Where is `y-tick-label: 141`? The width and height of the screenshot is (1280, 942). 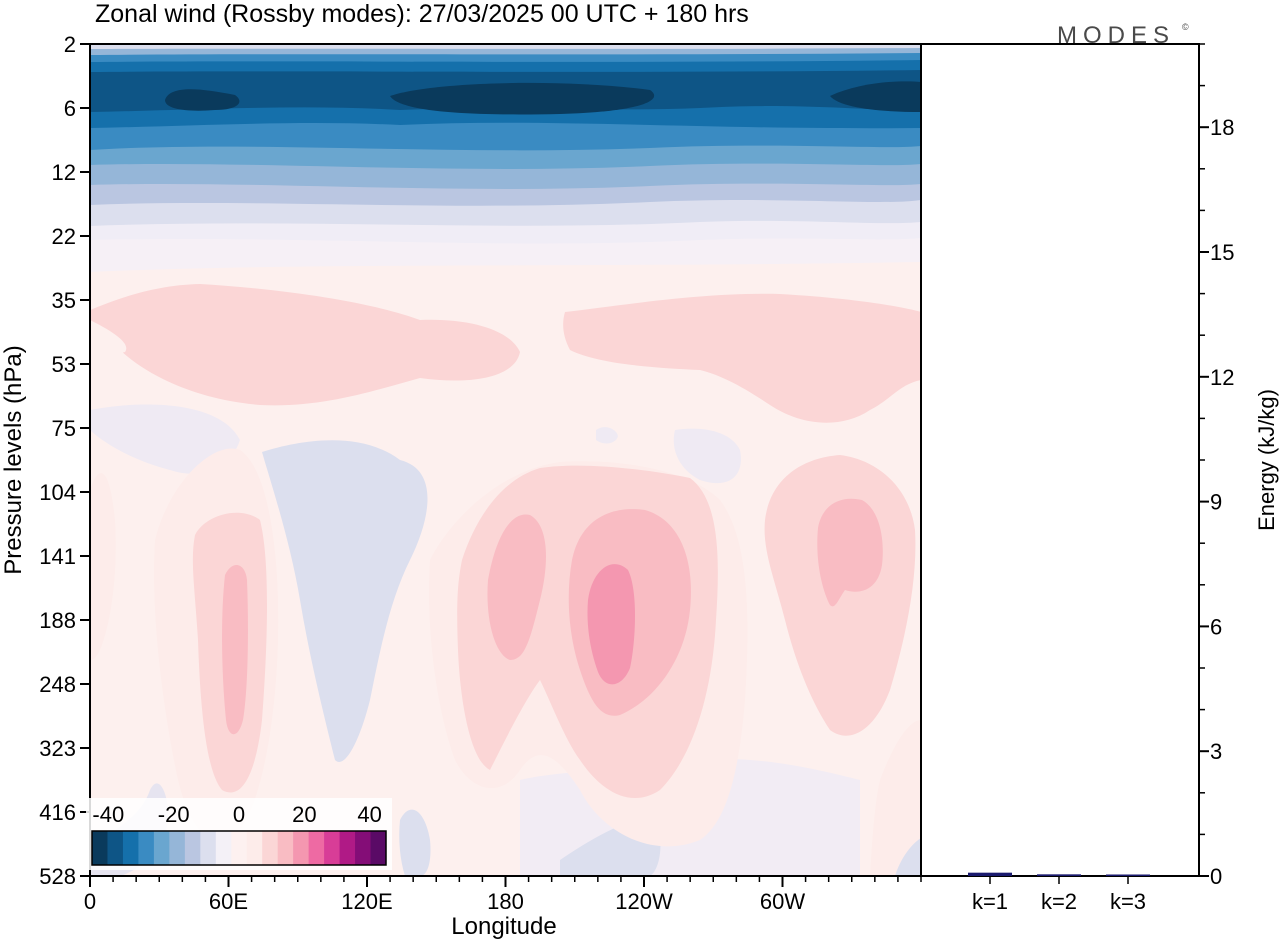
y-tick-label: 141 is located at coordinates (57, 556).